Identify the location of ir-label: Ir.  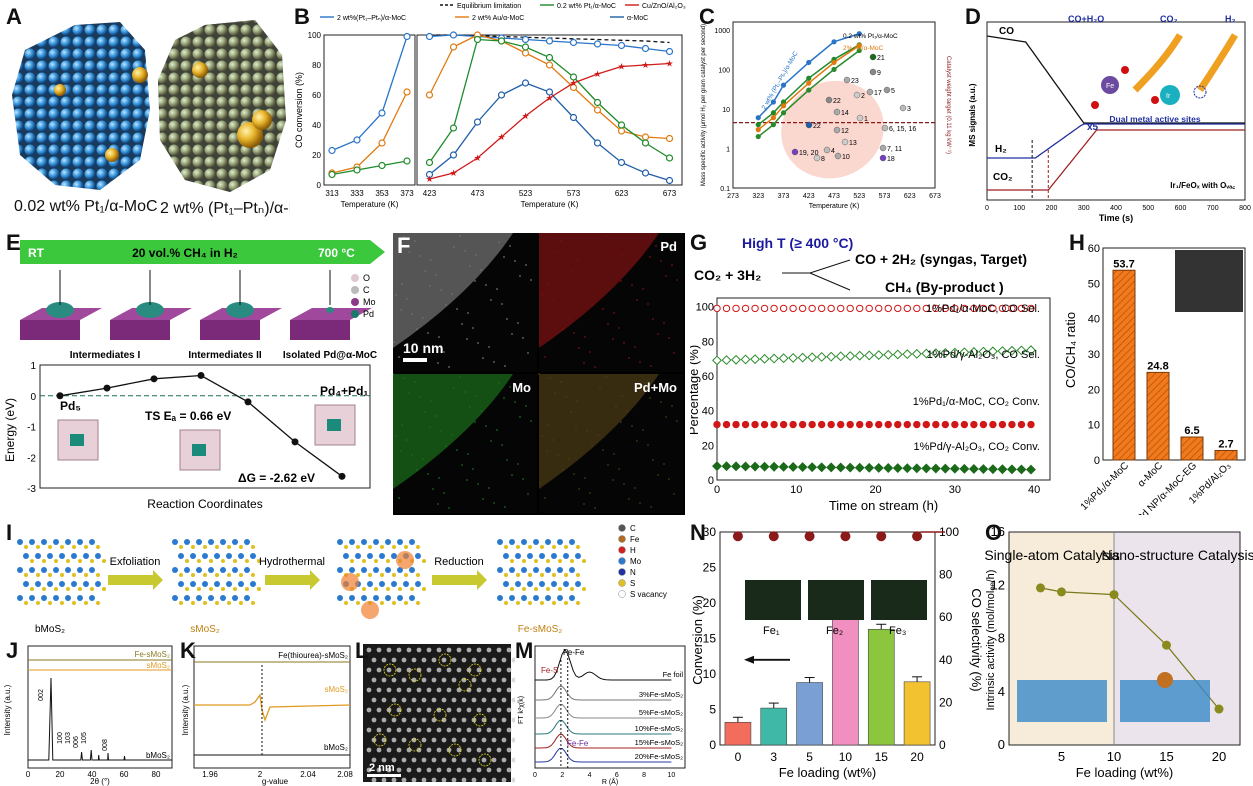
(1168, 96).